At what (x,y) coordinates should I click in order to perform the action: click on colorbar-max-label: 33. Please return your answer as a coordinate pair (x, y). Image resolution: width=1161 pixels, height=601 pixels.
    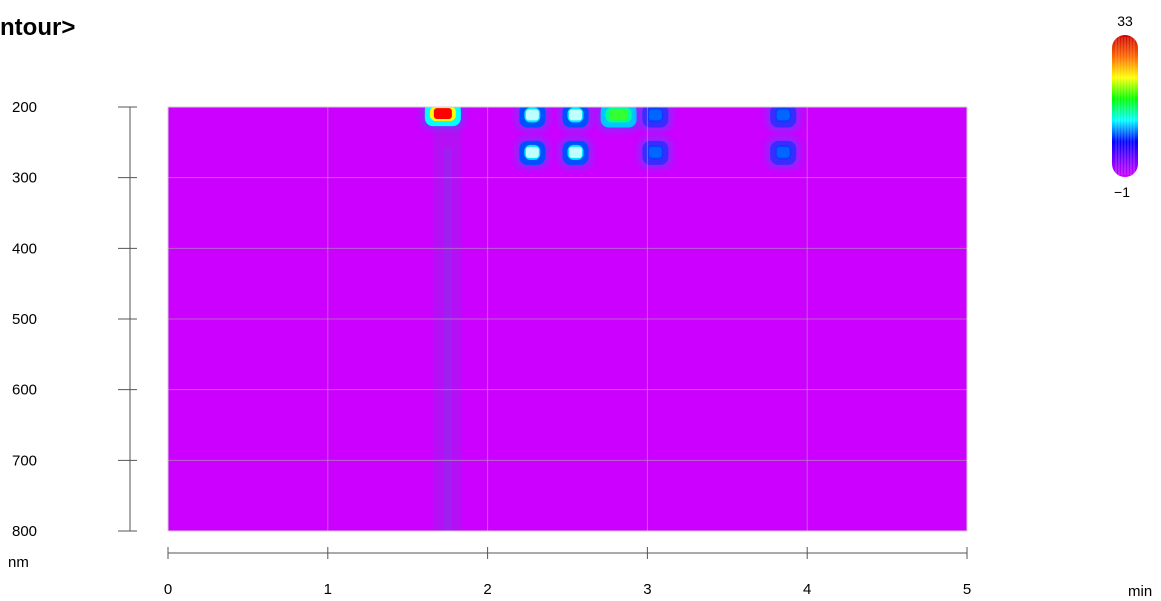
    Looking at the image, I should click on (1125, 21).